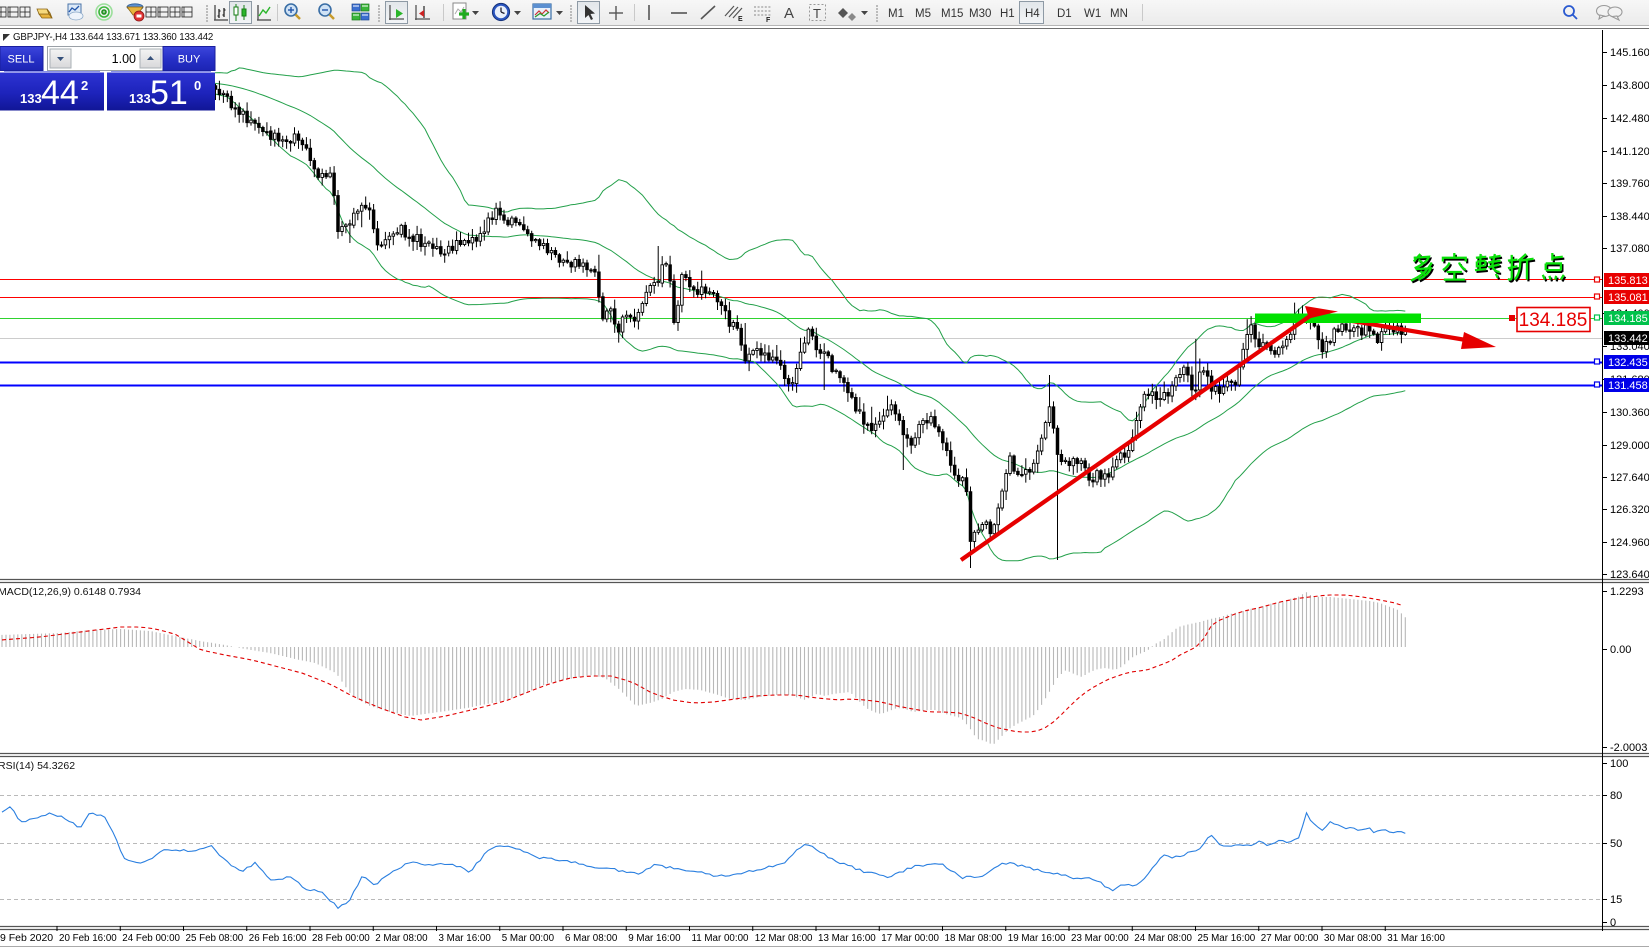 This screenshot has width=1649, height=949. I want to click on svg-text: RSI(14) 54.3262, so click(37, 766).